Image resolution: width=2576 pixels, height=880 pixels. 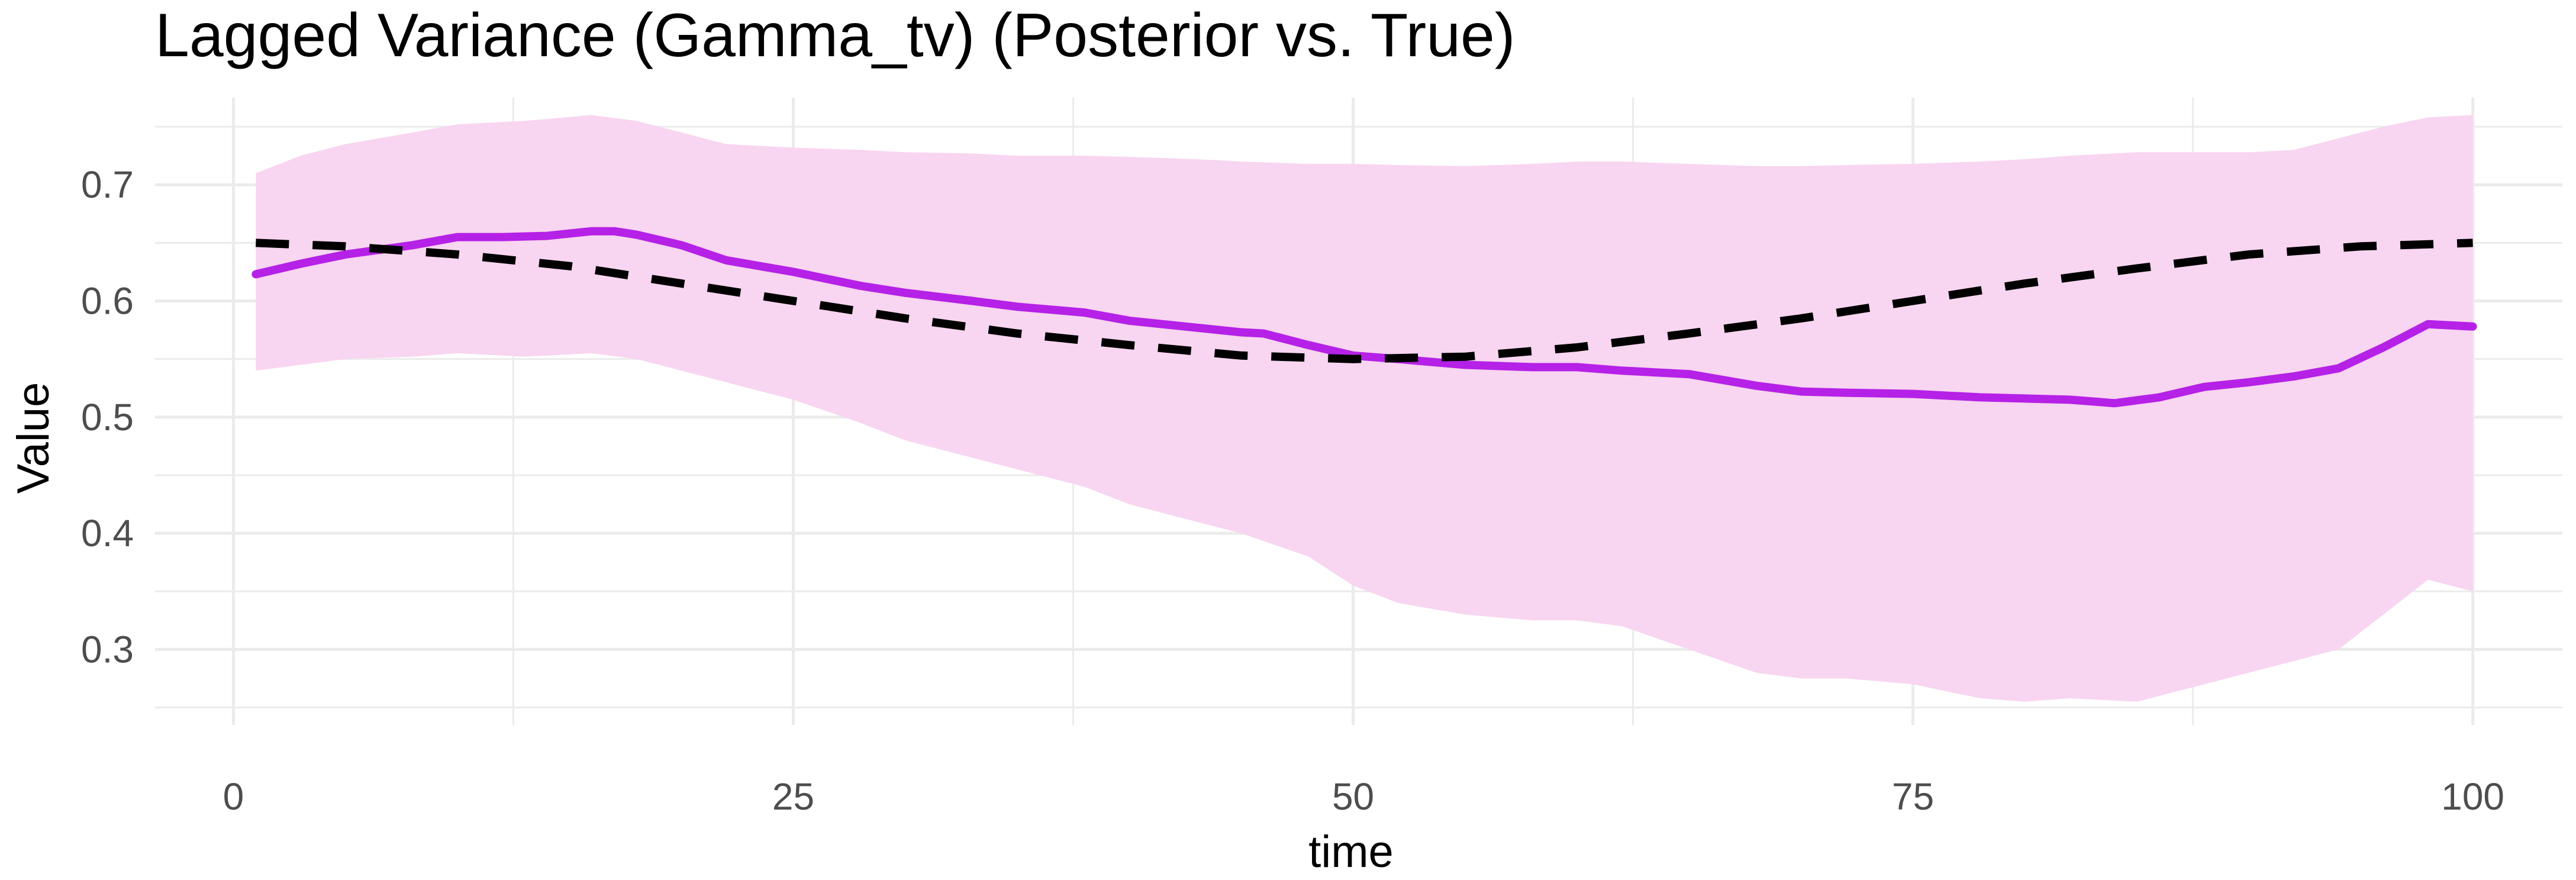 I want to click on y-tick-label: 0.3, so click(x=107, y=649).